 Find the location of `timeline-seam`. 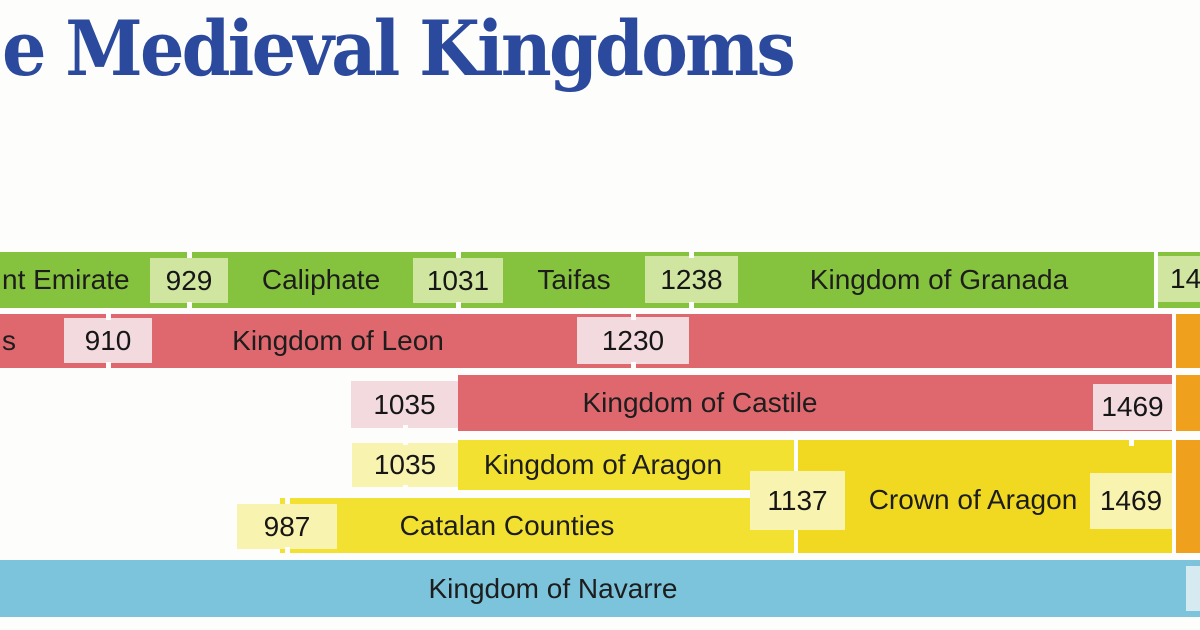

timeline-seam is located at coordinates (1156, 280).